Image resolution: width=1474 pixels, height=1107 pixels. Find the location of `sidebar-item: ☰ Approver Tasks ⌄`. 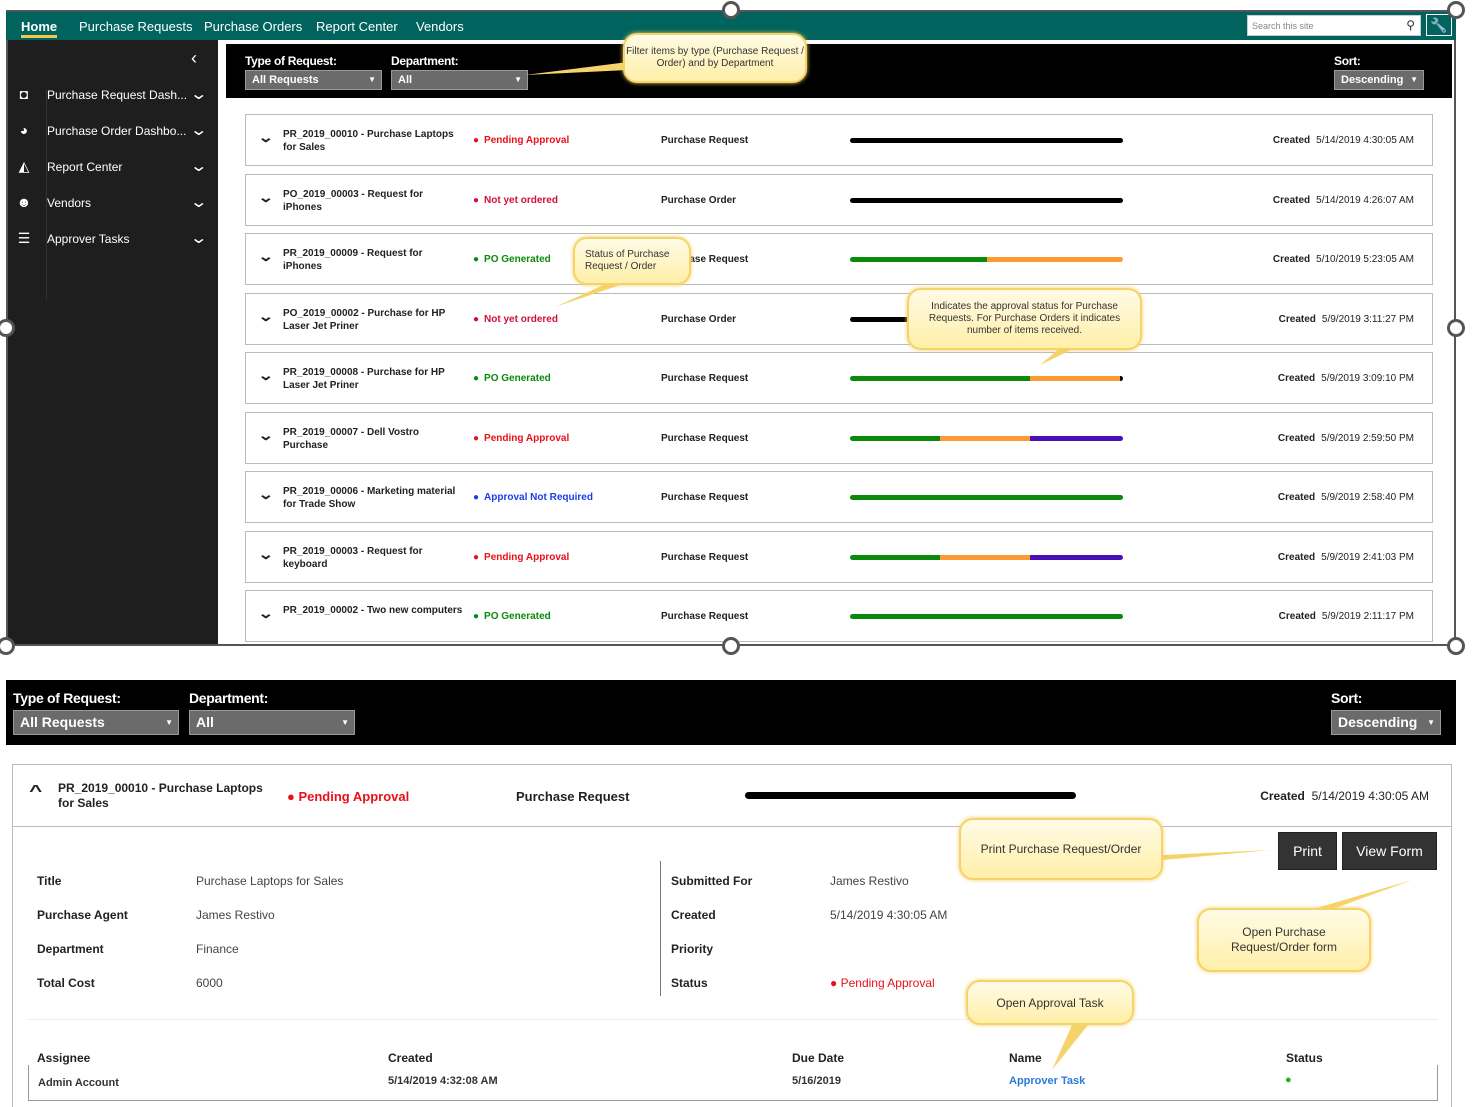

sidebar-item: ☰ Approver Tasks ⌄ is located at coordinates (113, 240).